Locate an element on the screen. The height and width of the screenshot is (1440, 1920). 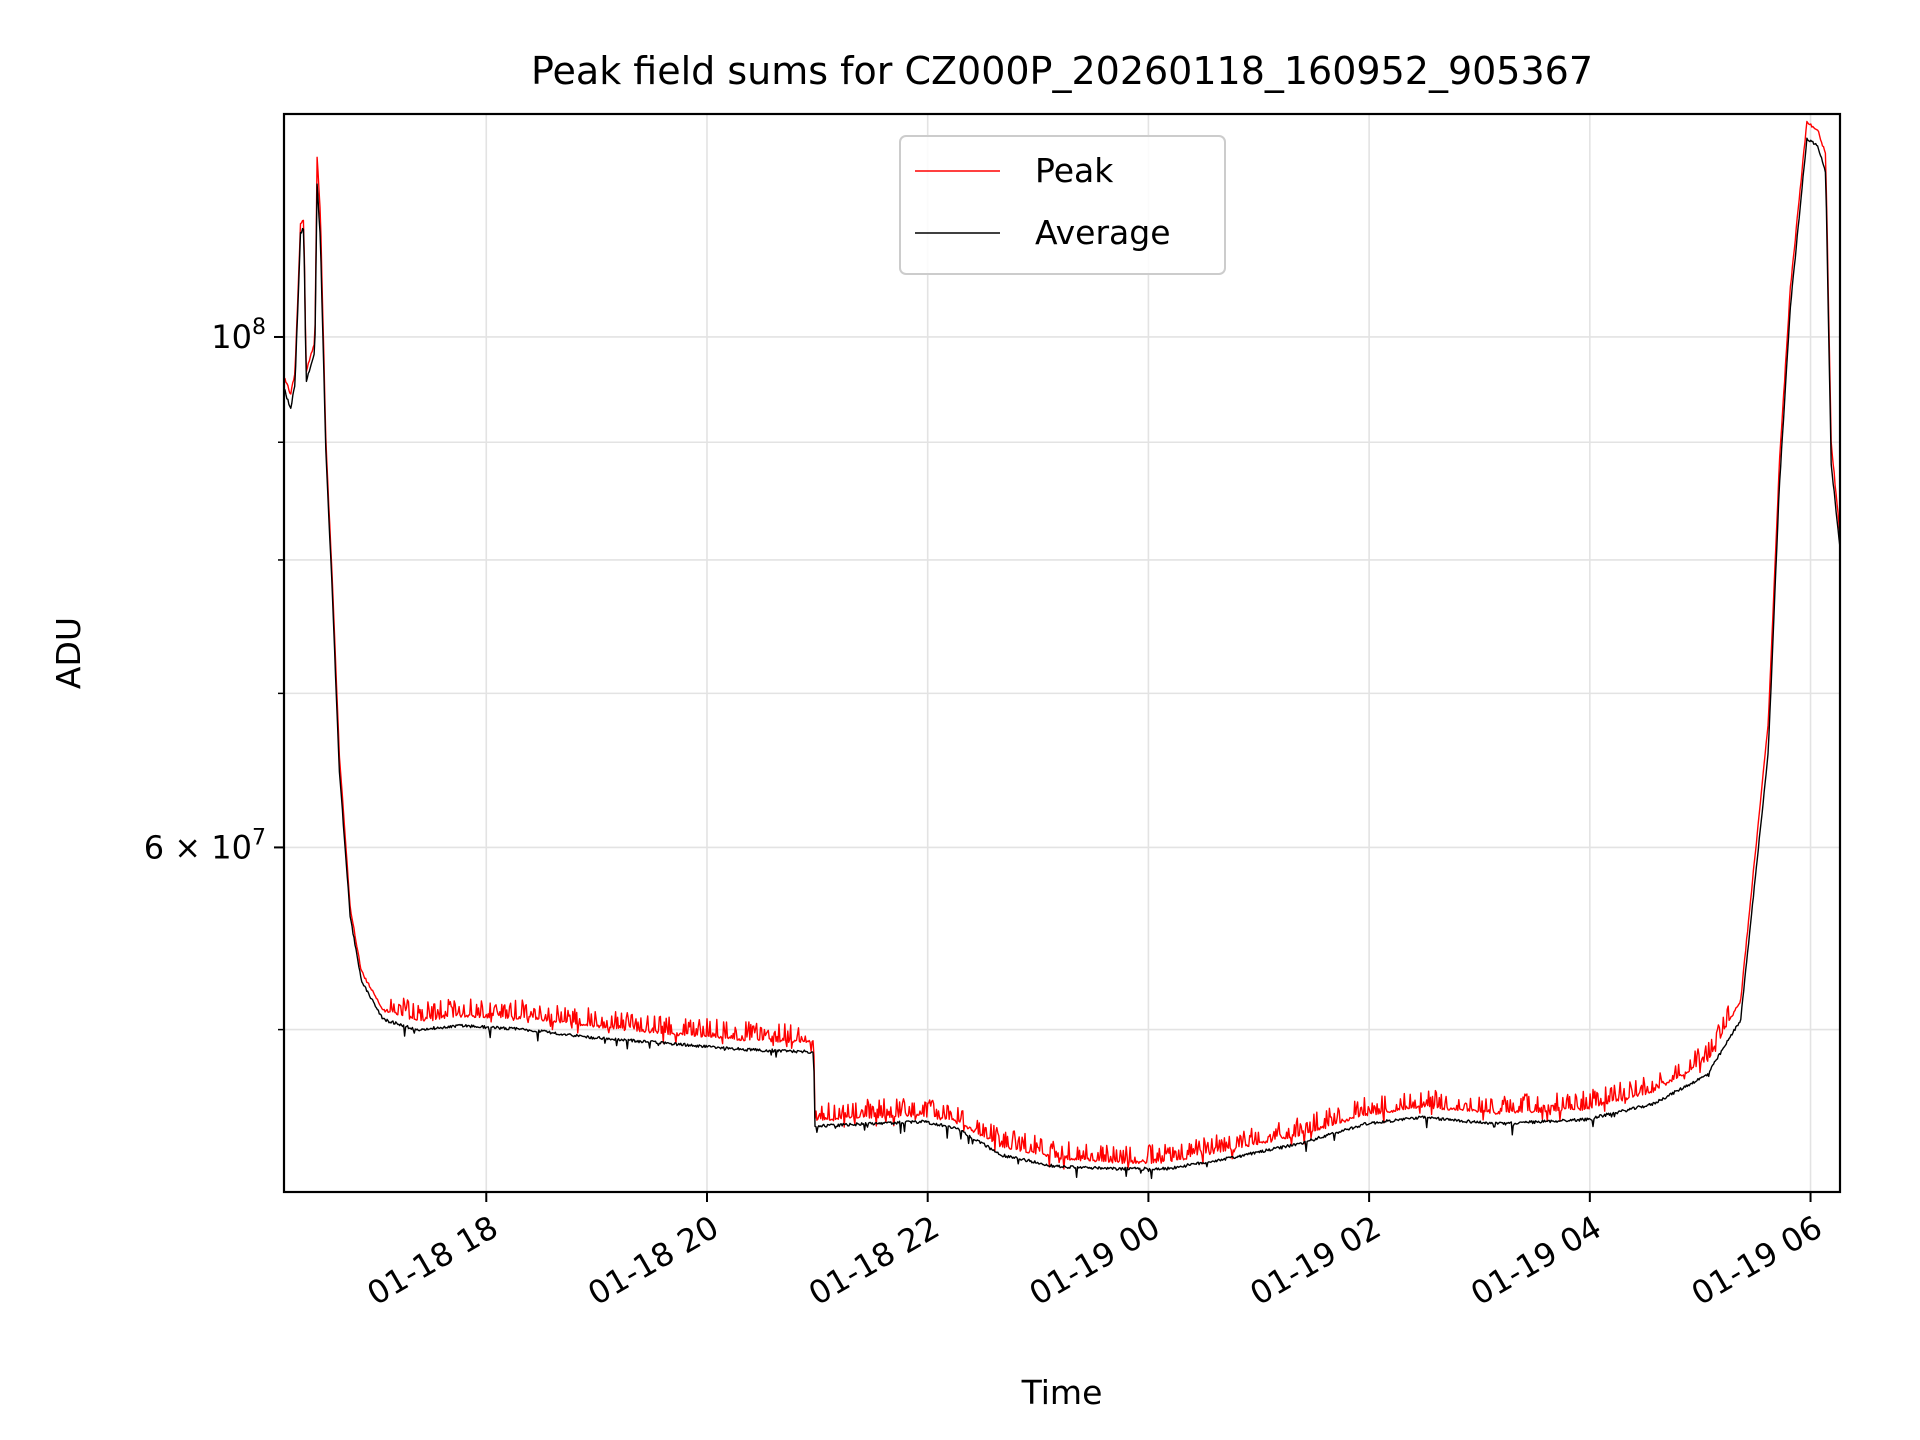
y-tick-label: 6 × 107 is located at coordinates (205, 845).